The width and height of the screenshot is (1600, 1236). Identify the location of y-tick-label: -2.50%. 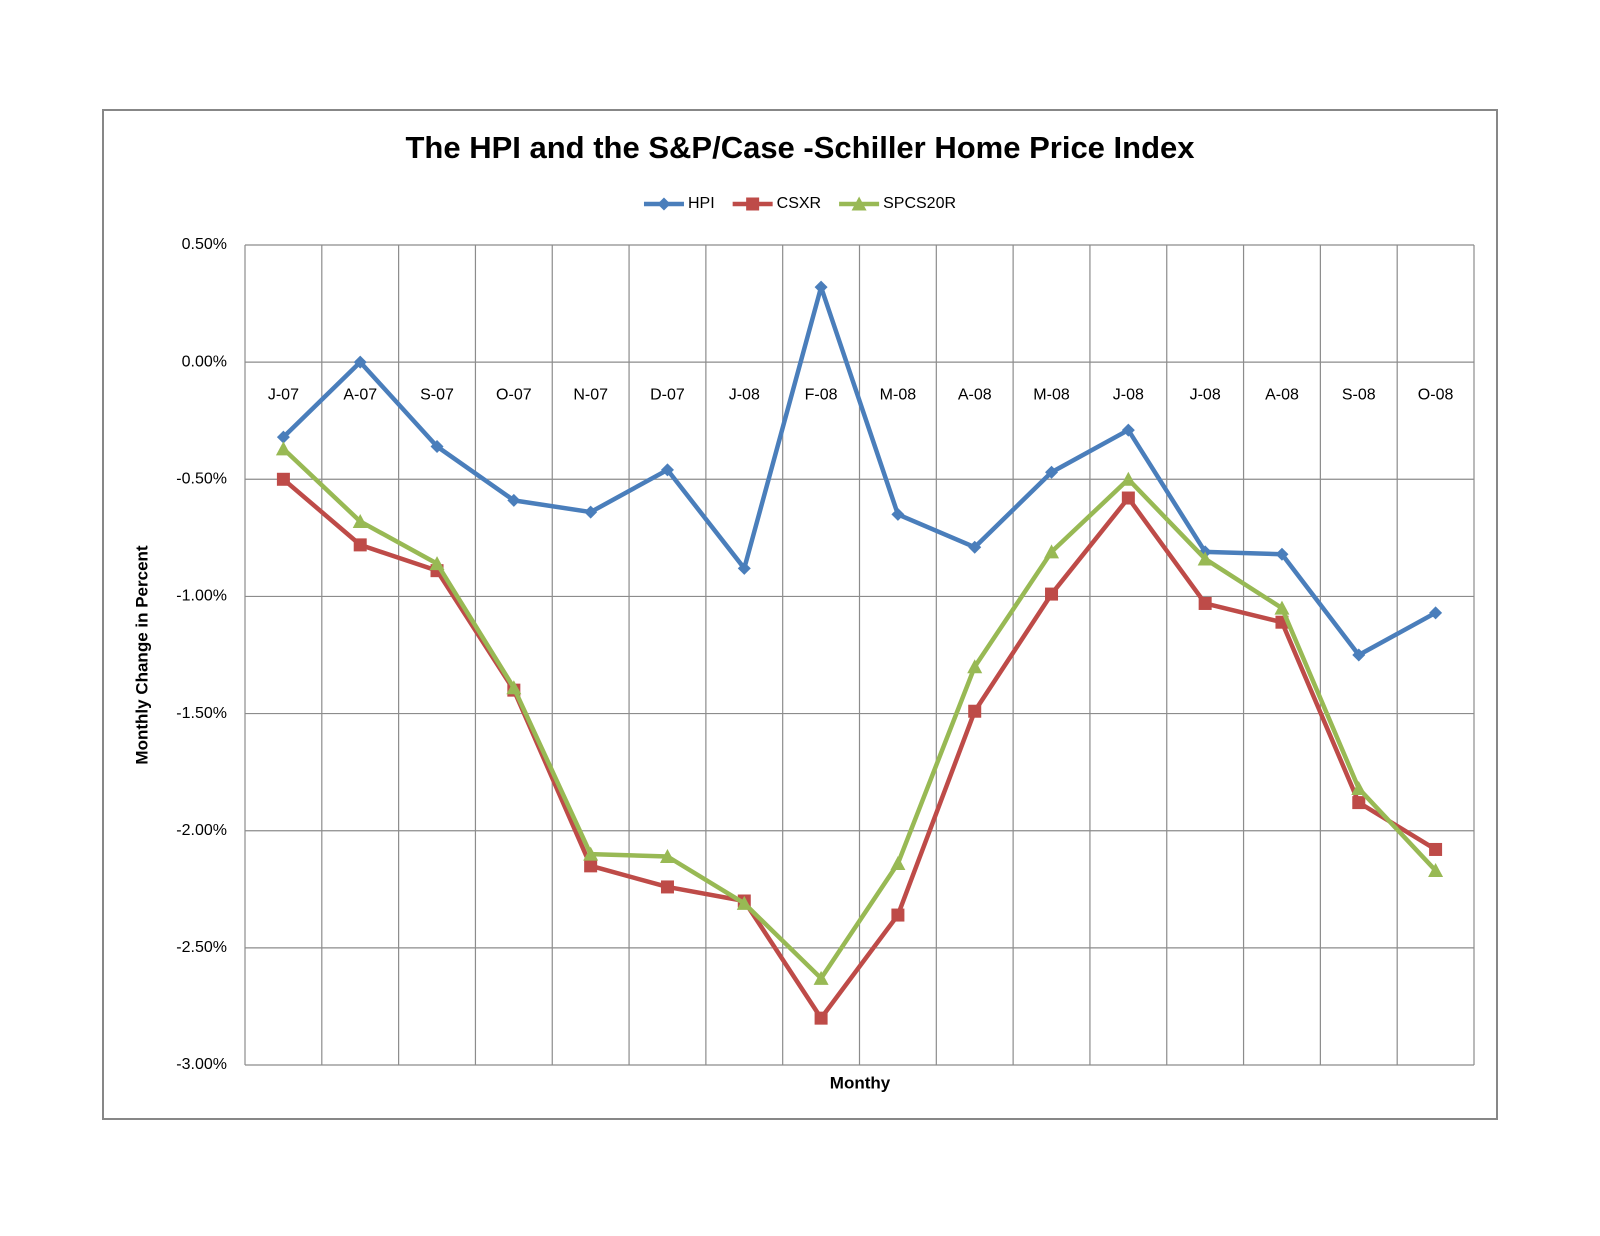
(201, 947).